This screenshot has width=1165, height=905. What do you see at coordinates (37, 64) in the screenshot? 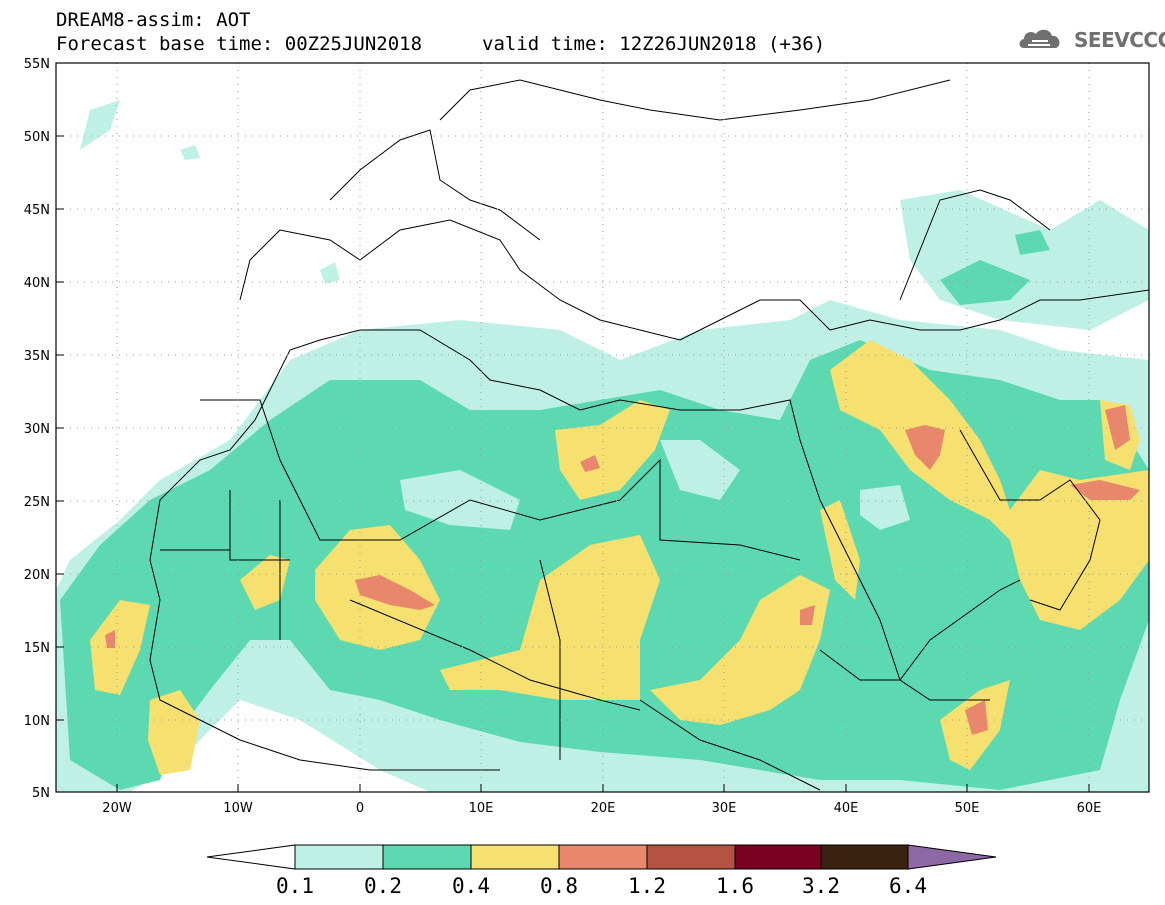
I see `lat-label: 55N` at bounding box center [37, 64].